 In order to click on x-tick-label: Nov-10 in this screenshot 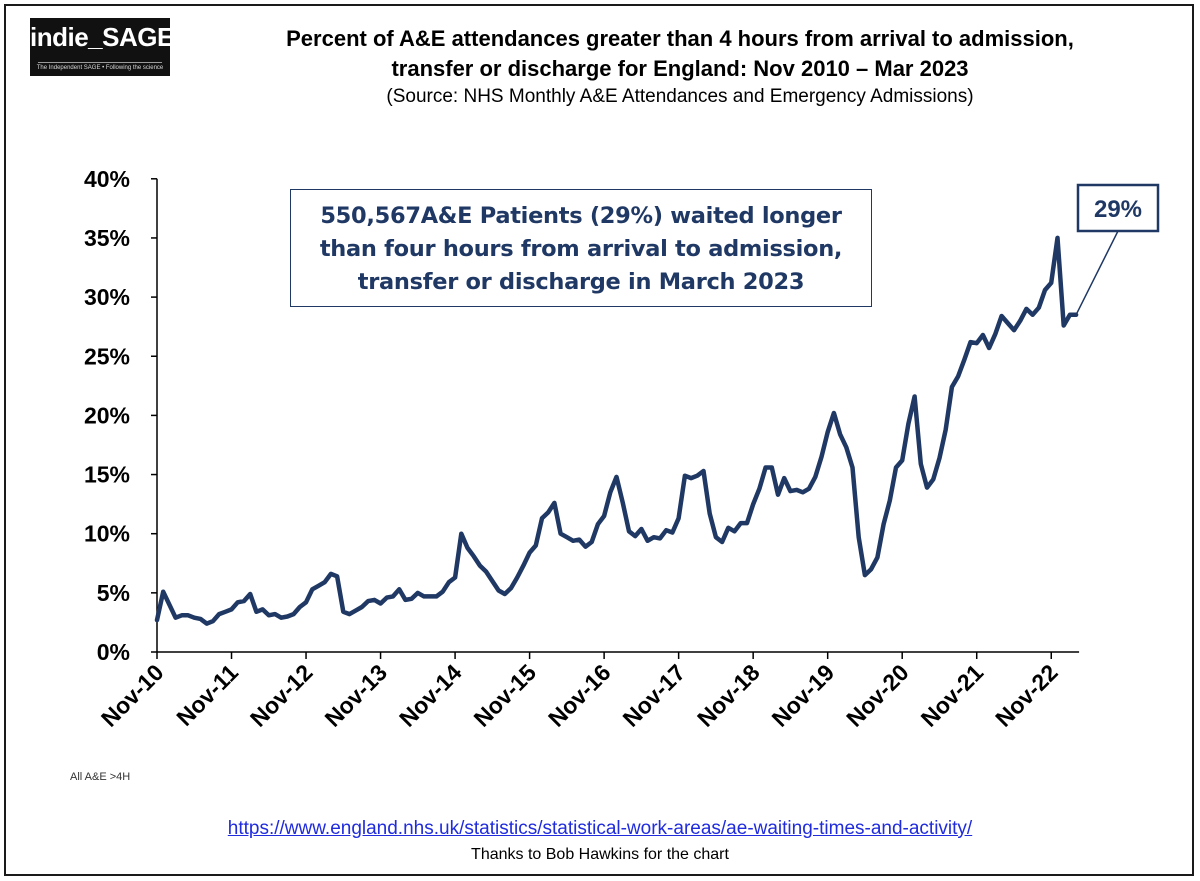, I will do `click(132, 695)`.